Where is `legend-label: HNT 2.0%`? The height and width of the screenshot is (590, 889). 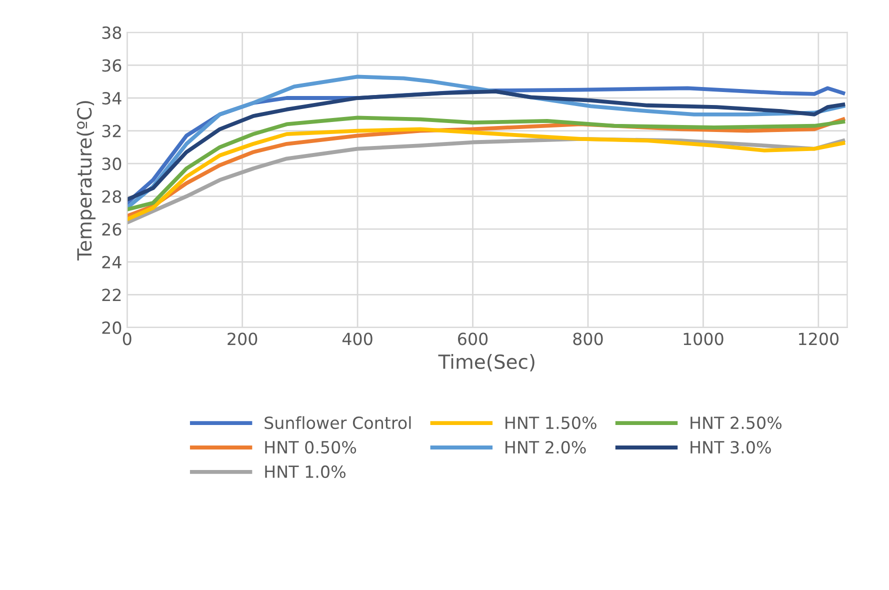
legend-label: HNT 2.0% is located at coordinates (546, 447).